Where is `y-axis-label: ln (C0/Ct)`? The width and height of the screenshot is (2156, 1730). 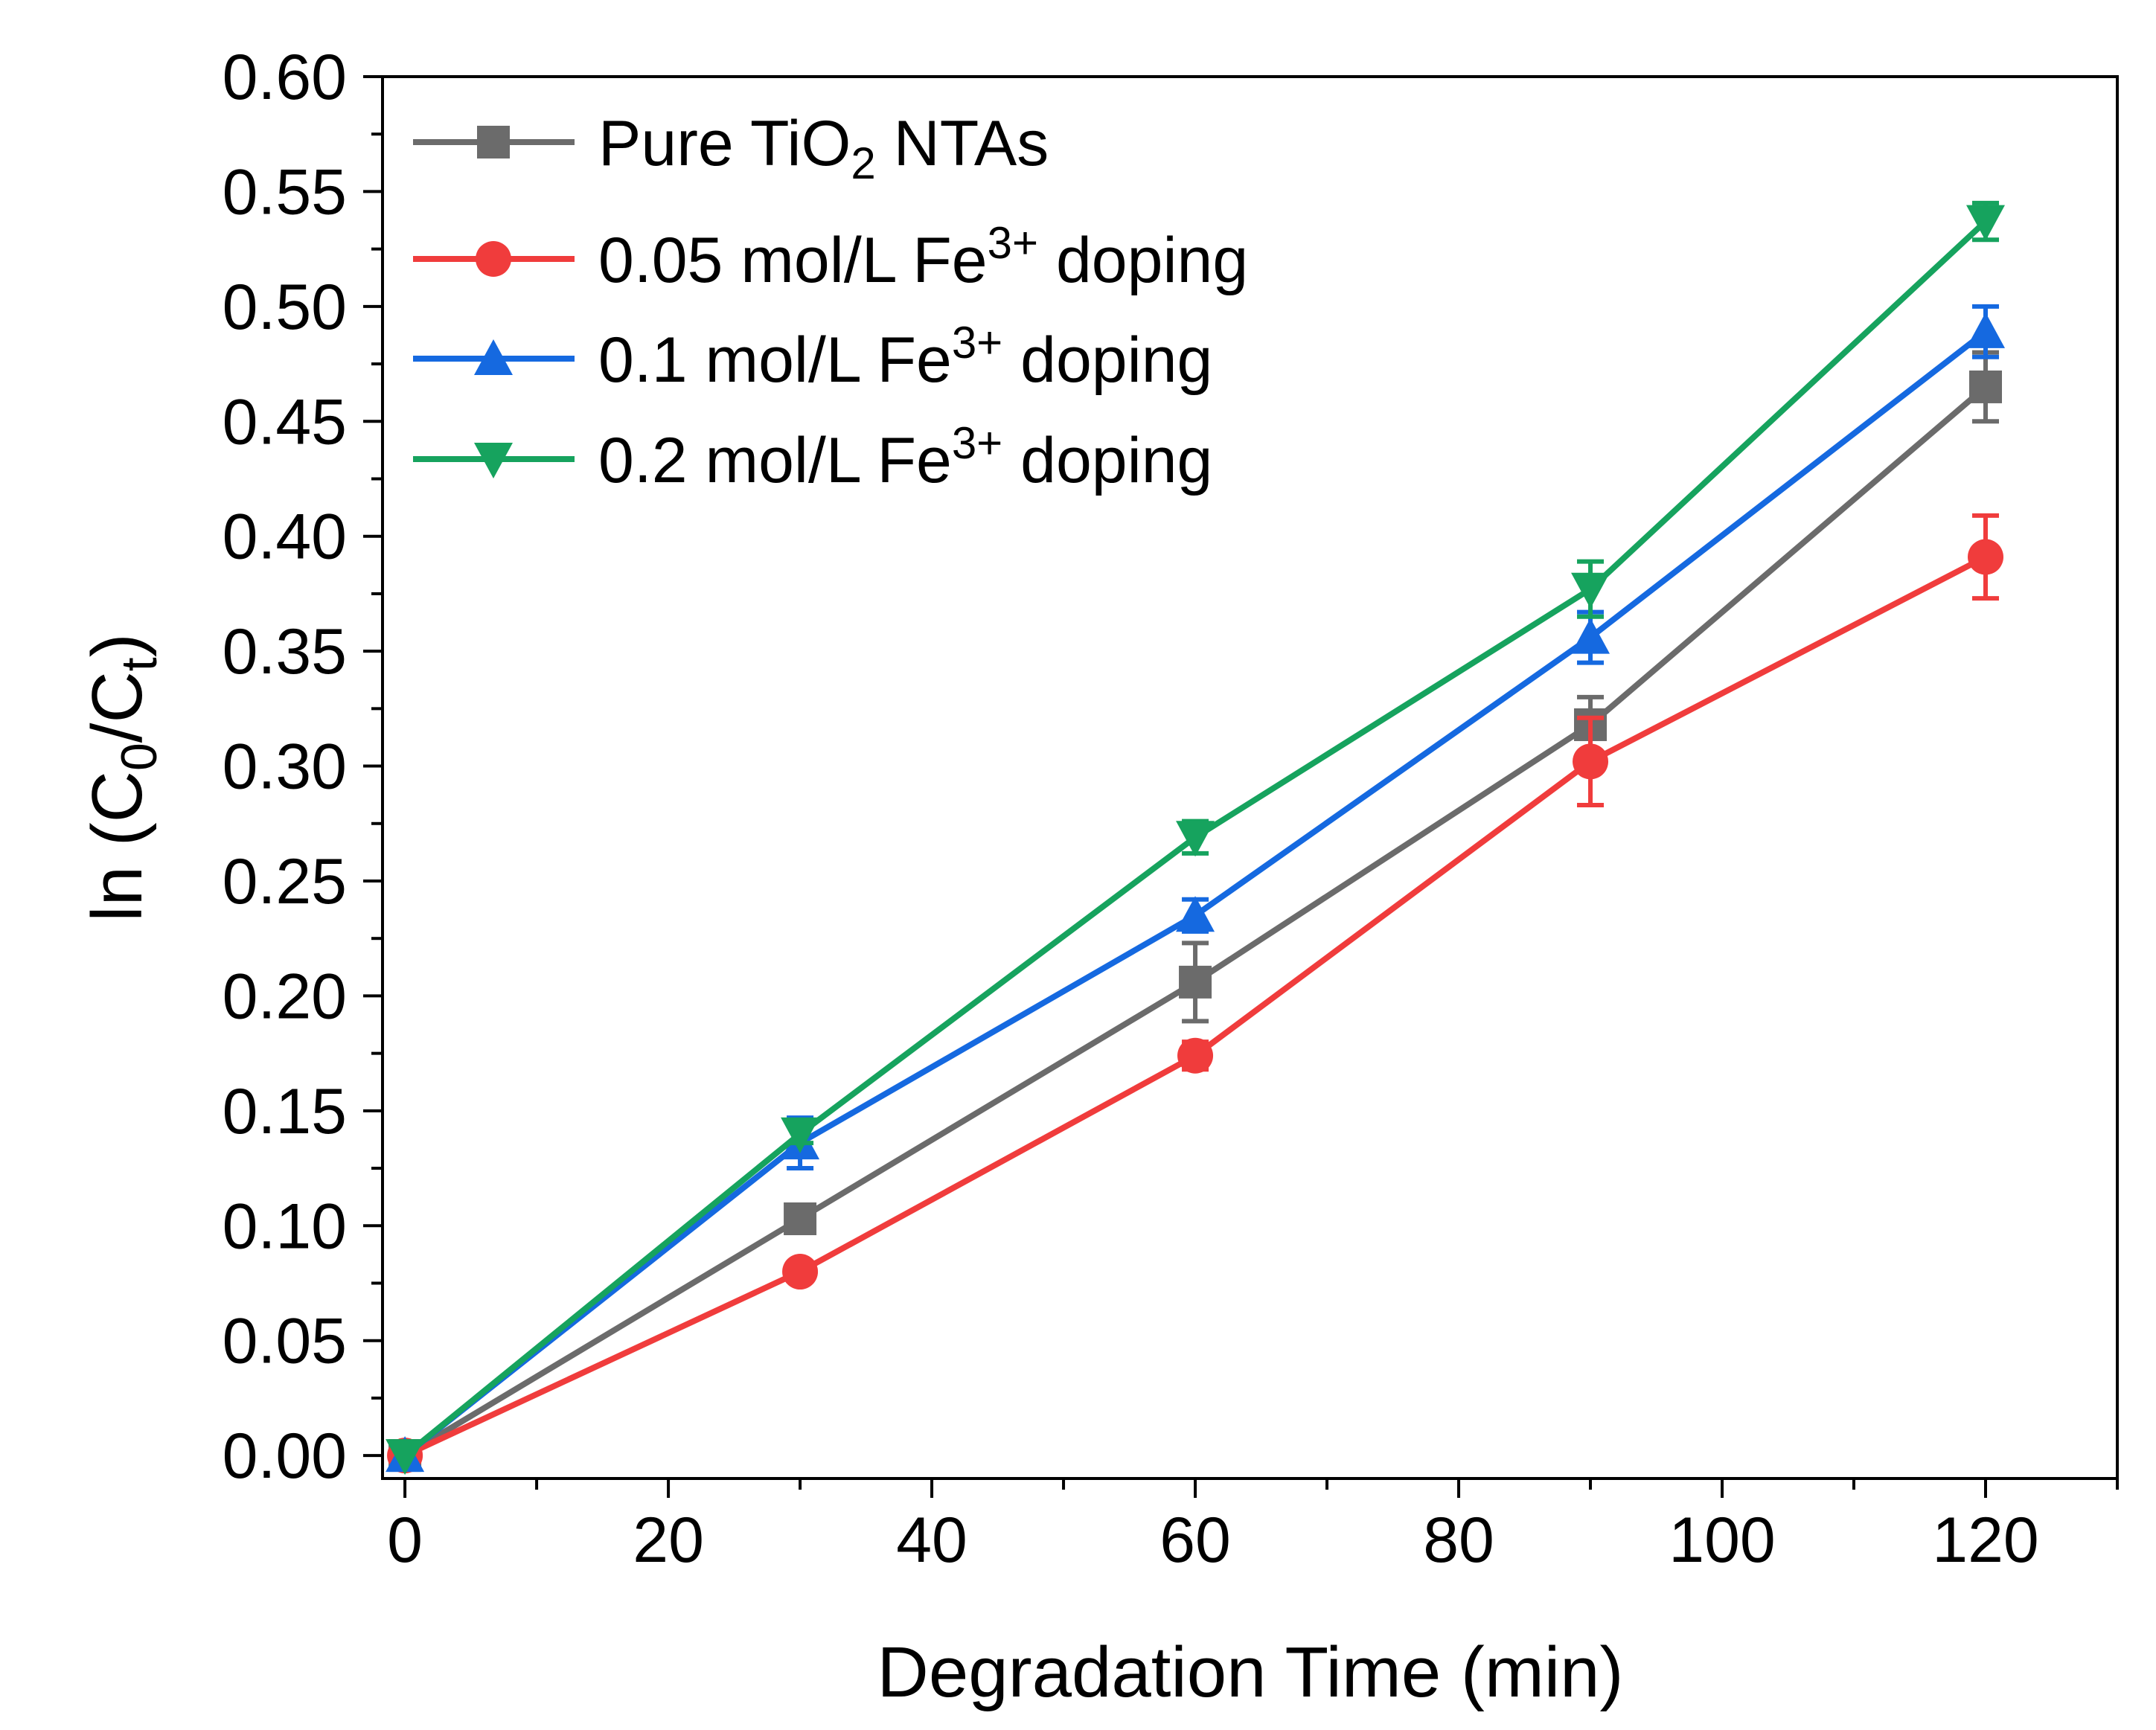 y-axis-label: ln (C0/Ct) is located at coordinates (122, 777).